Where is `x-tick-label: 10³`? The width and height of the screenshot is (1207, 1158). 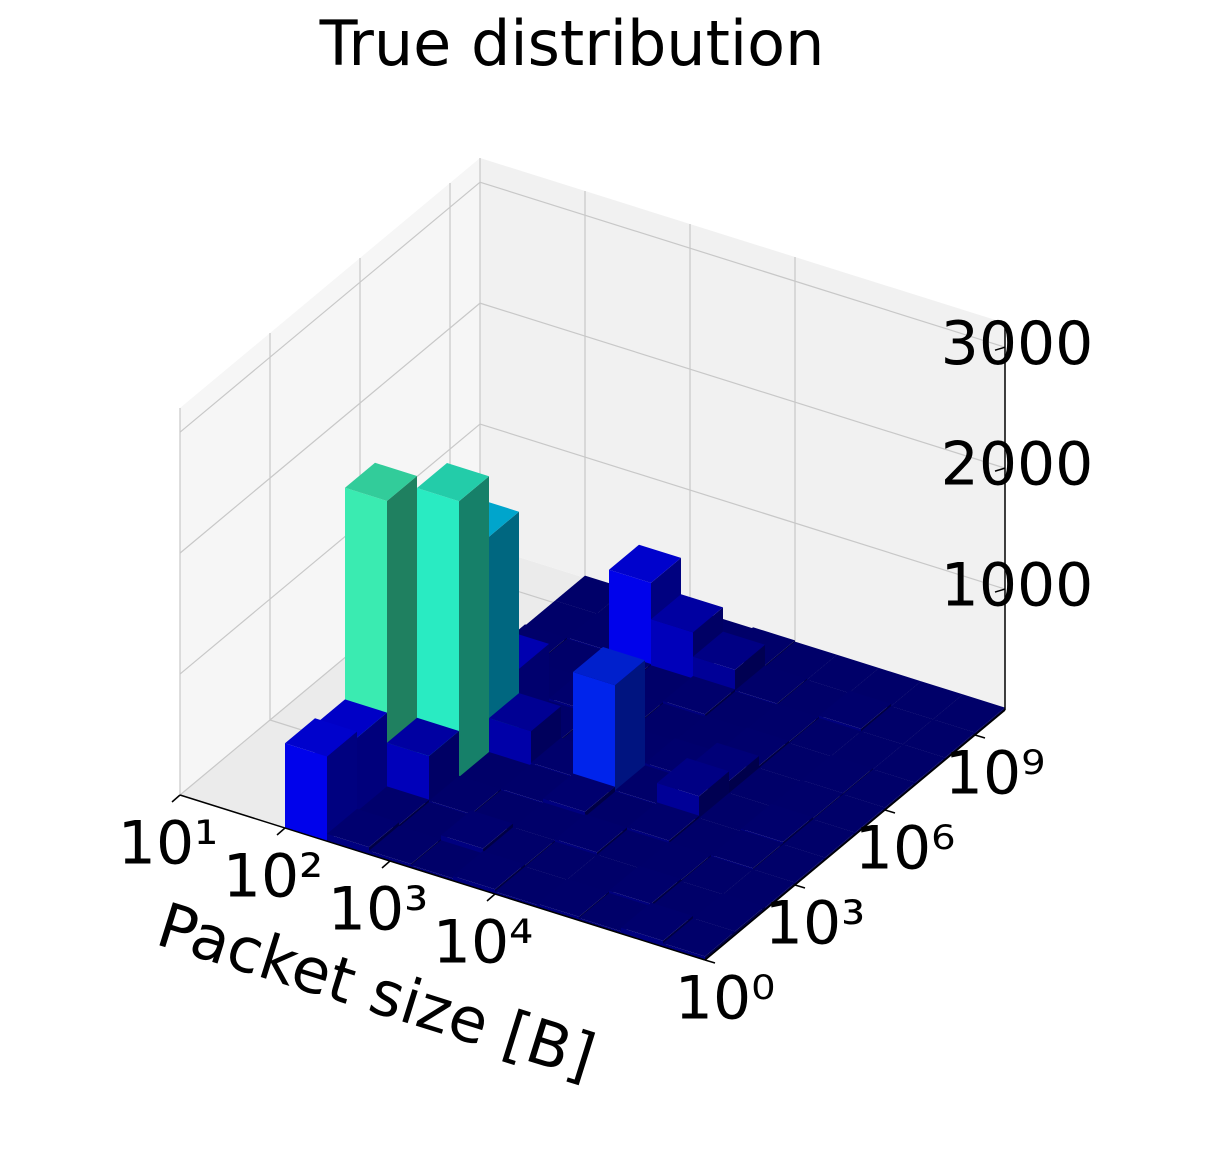 x-tick-label: 10³ is located at coordinates (378, 910).